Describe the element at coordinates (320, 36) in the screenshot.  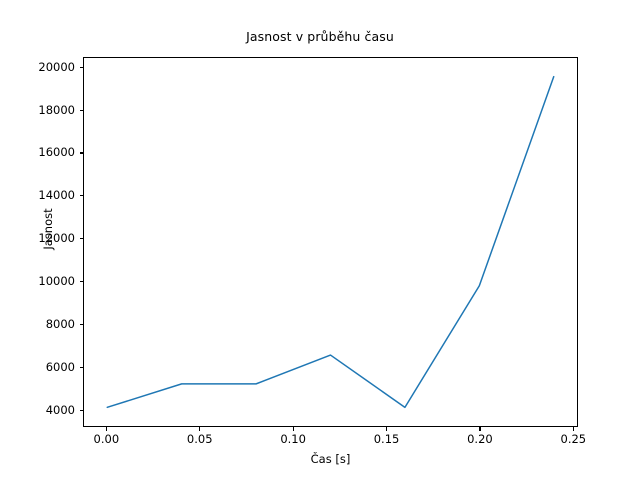
I see `chart-title: Jasnost v průběhu času` at that location.